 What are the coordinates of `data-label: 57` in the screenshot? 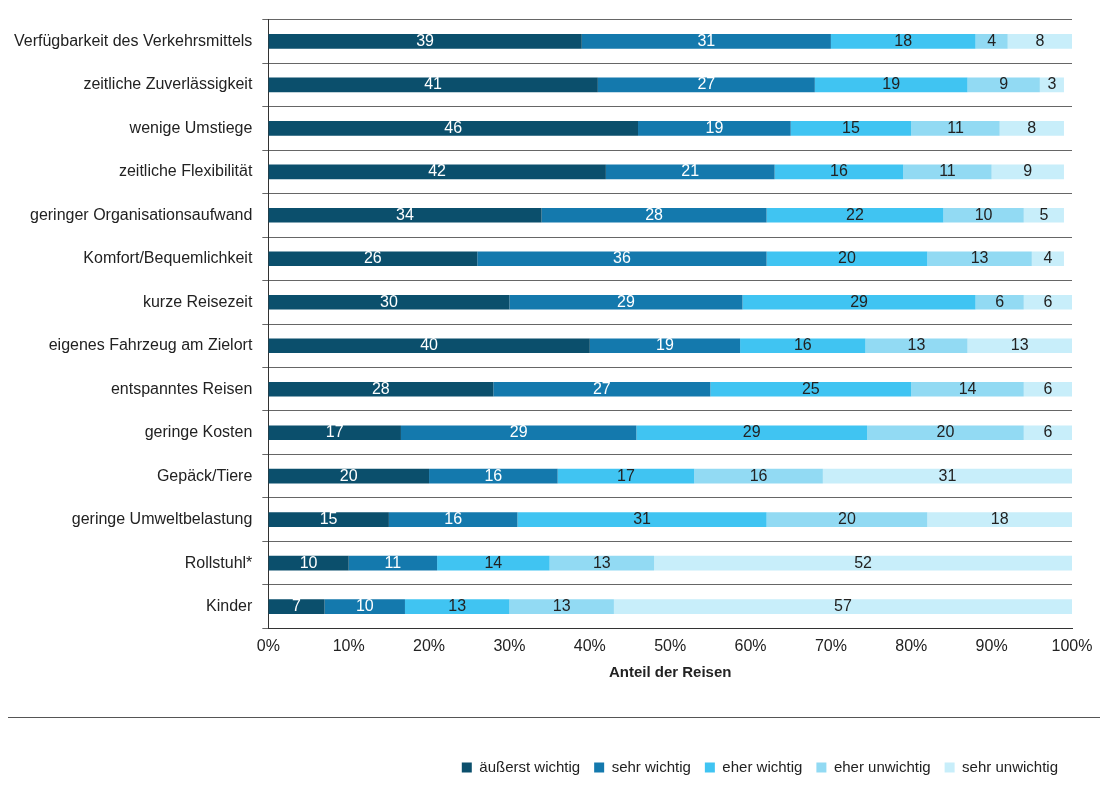 It's located at (843, 606).